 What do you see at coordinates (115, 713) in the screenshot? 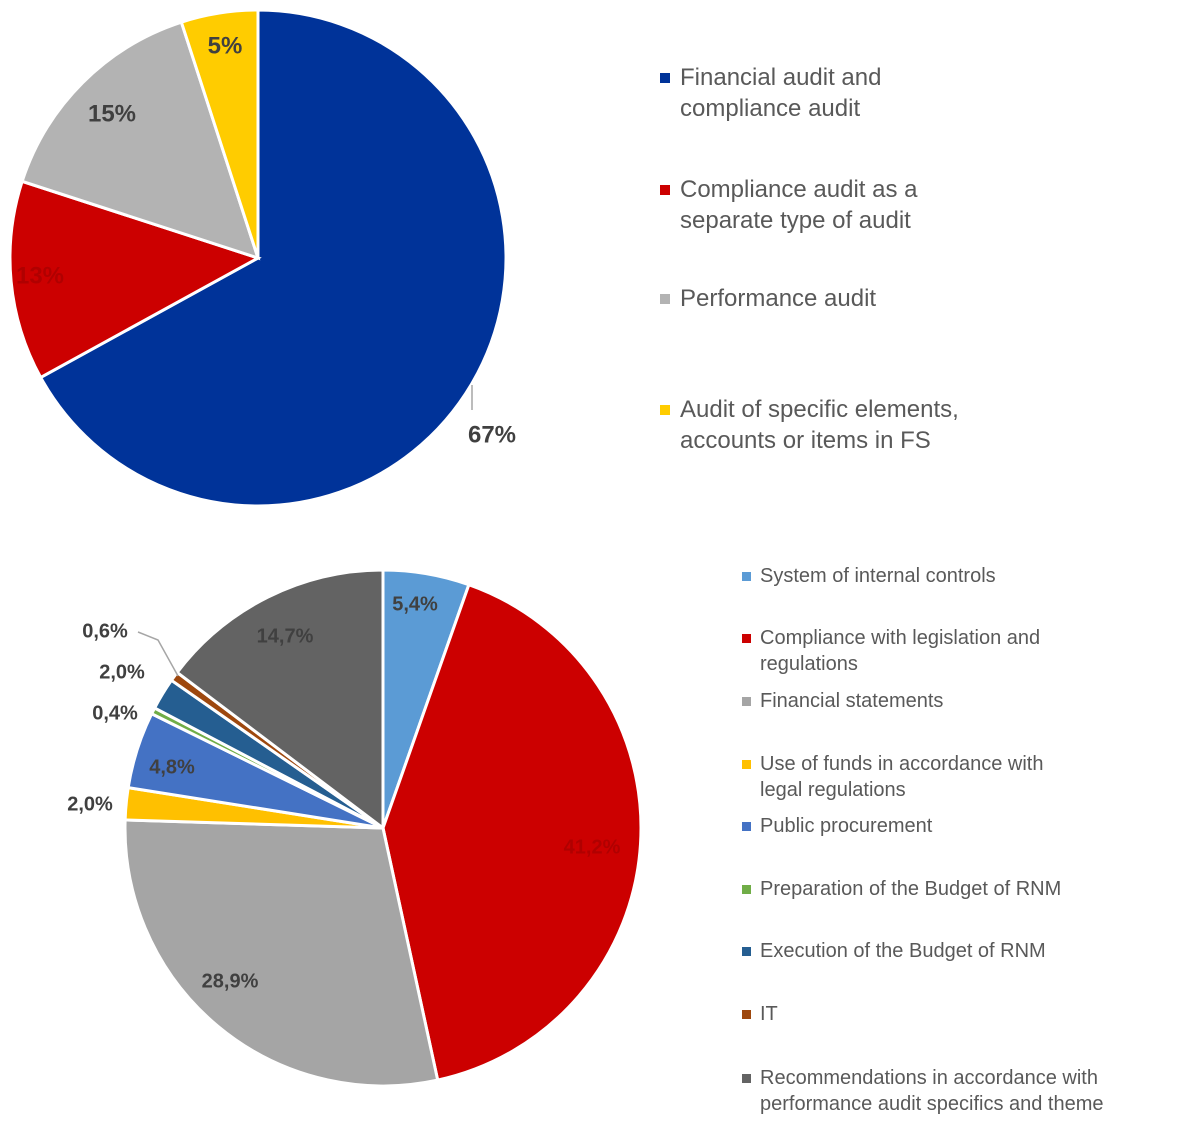
I see `data-label: 0,4%` at bounding box center [115, 713].